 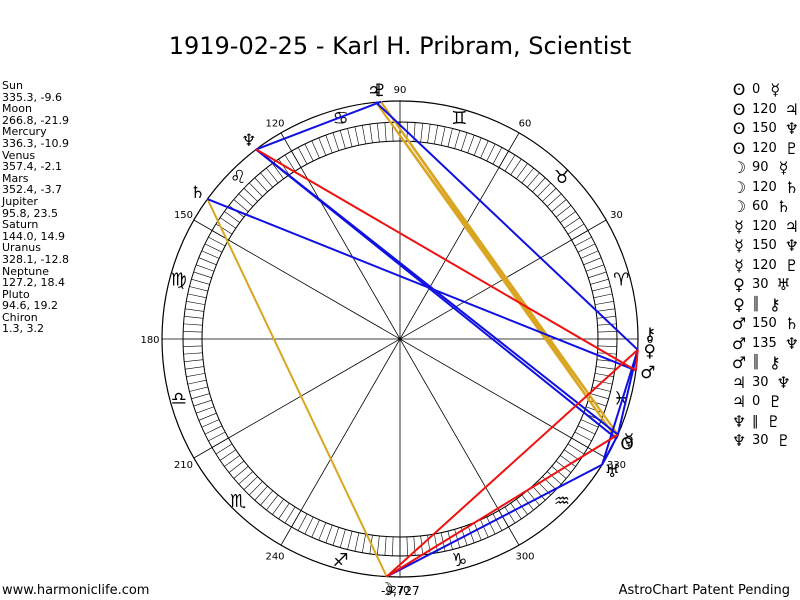 I want to click on aspect-planet-1-icon: ♀, so click(x=739, y=285).